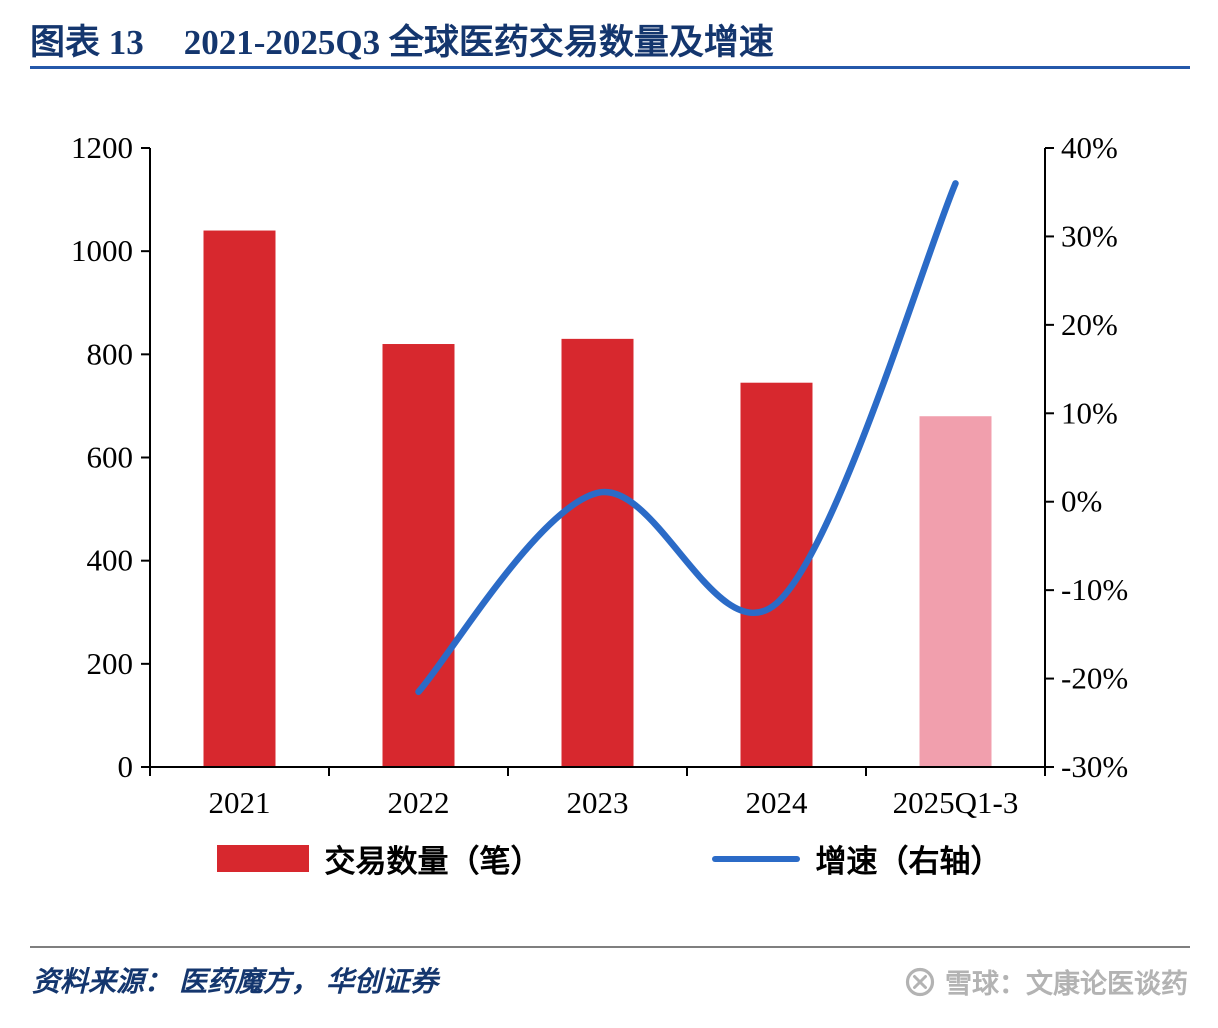 Image resolution: width=1218 pixels, height=1028 pixels. Describe the element at coordinates (235, 982) in the screenshot. I see `source-text: 资料来源： 医药魔方， 华创证券` at that location.